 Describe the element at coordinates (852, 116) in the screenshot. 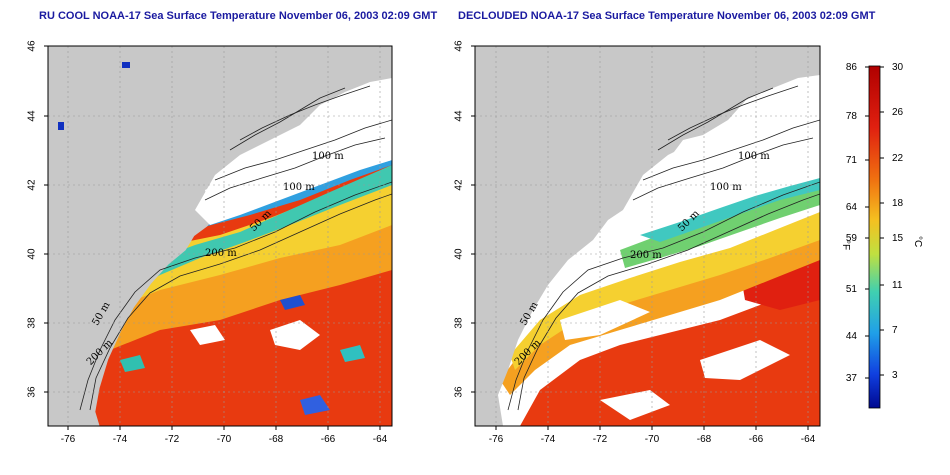

I see `colorbar-f-tick: 78` at that location.